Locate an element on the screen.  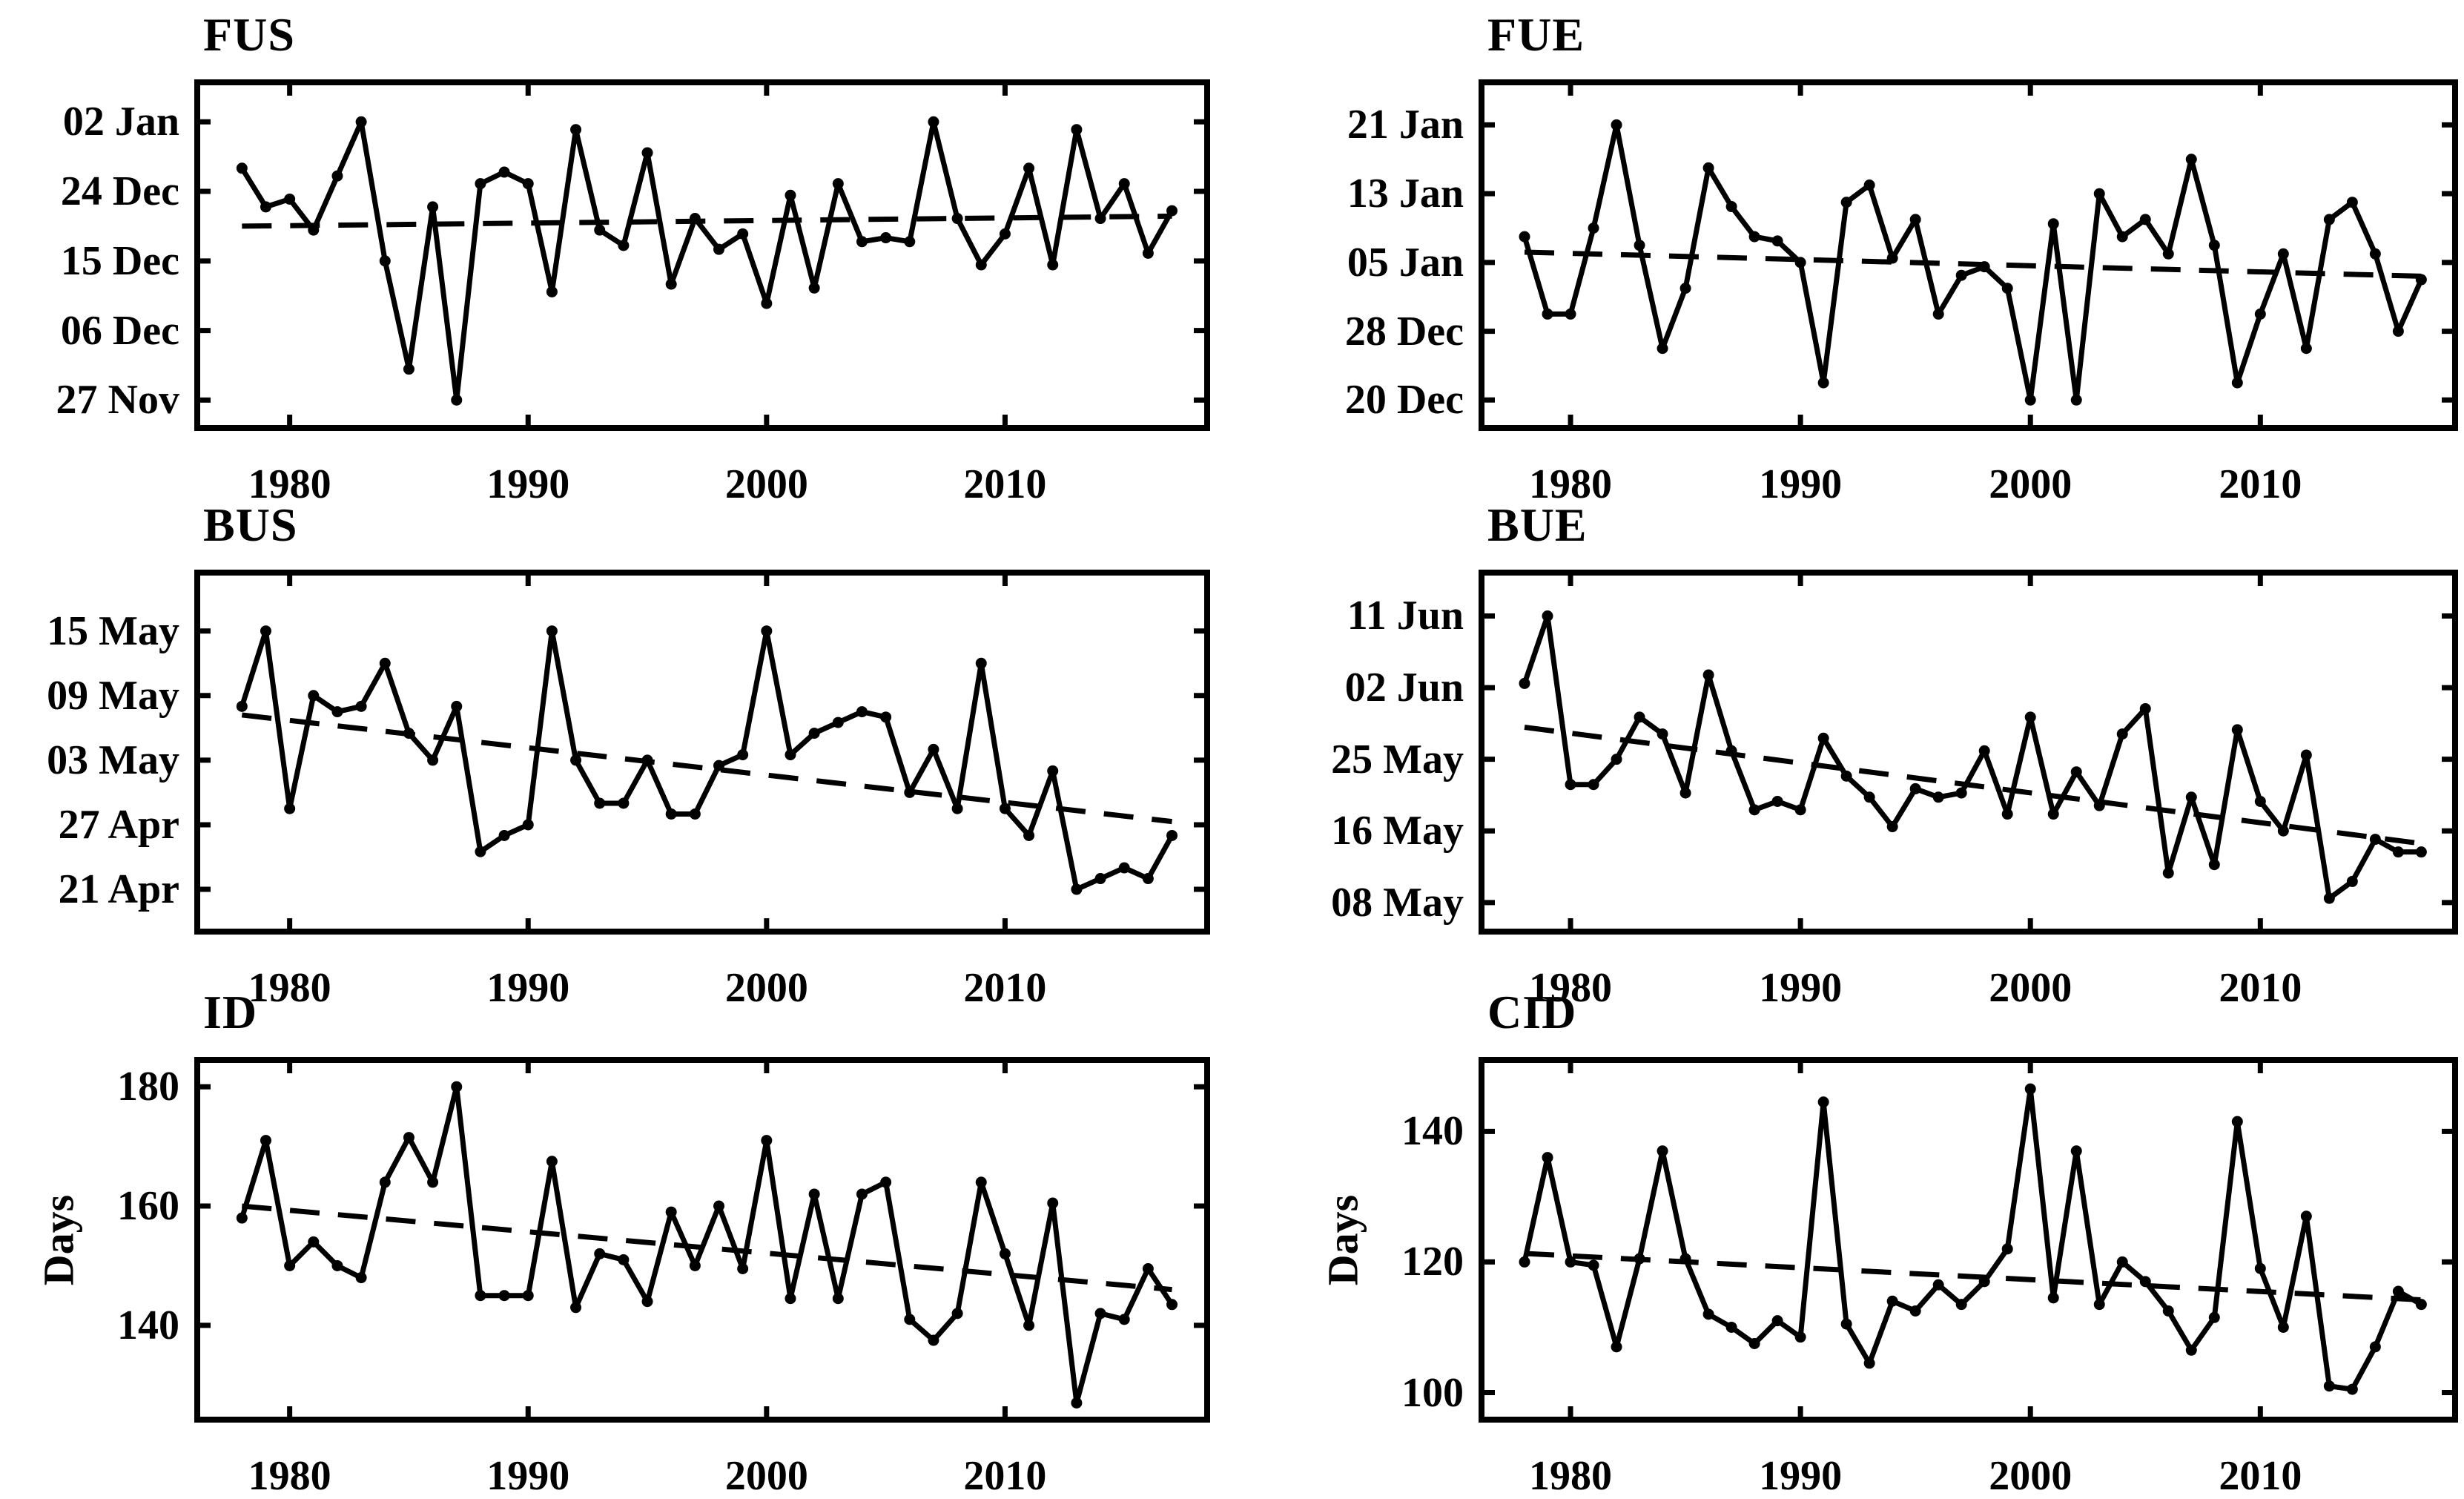
trend-line-ID is located at coordinates (707, 1248).